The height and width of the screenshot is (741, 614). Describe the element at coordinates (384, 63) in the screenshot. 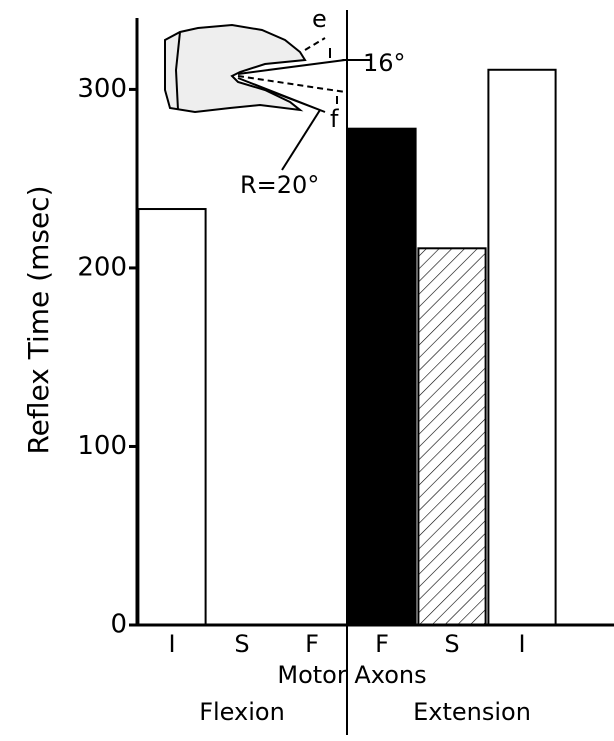

I see `annotation: 16°` at that location.